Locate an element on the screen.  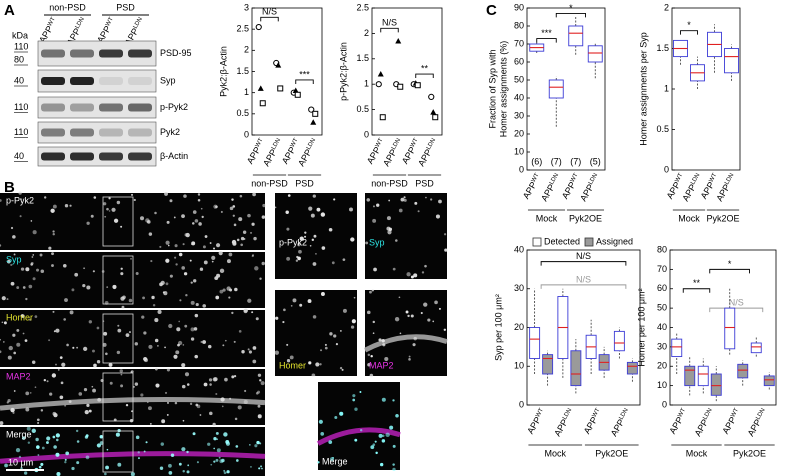
y-tick-label: 2 is located at coordinates (246, 50).